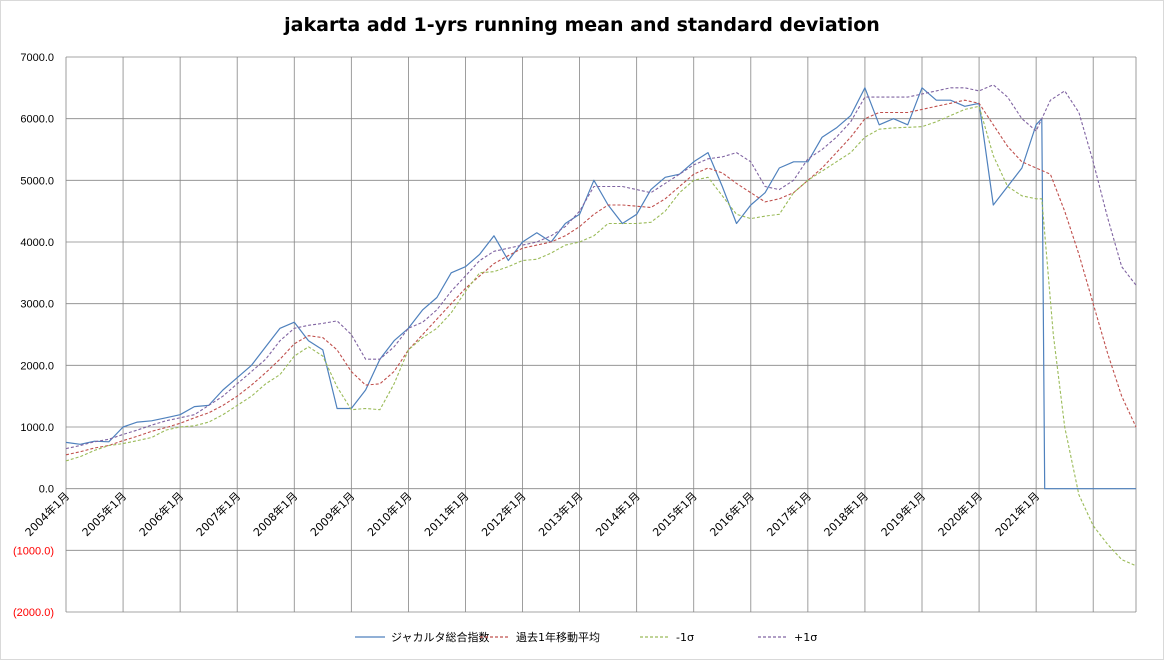 Image resolution: width=1164 pixels, height=660 pixels. What do you see at coordinates (47, 514) in the screenshot?
I see `x-tick-label: 2004年1月` at bounding box center [47, 514].